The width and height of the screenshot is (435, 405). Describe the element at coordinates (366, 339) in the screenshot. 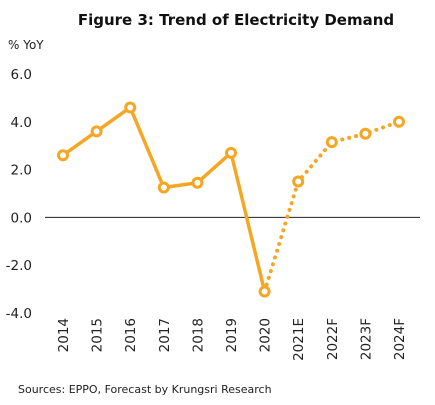

I see `x-tick-label: 2023F` at that location.